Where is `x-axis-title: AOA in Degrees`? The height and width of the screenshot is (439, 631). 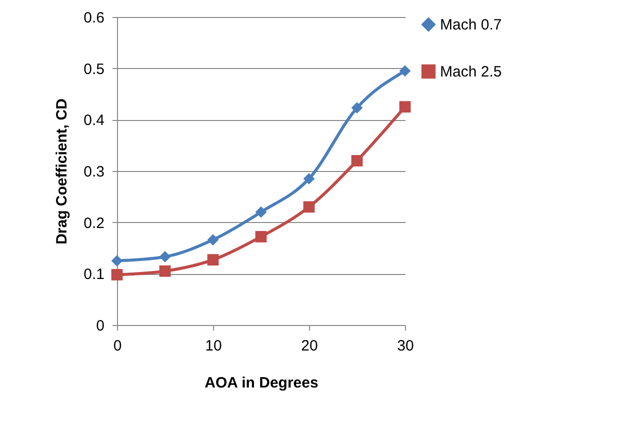
x-axis-title: AOA in Degrees is located at coordinates (261, 383).